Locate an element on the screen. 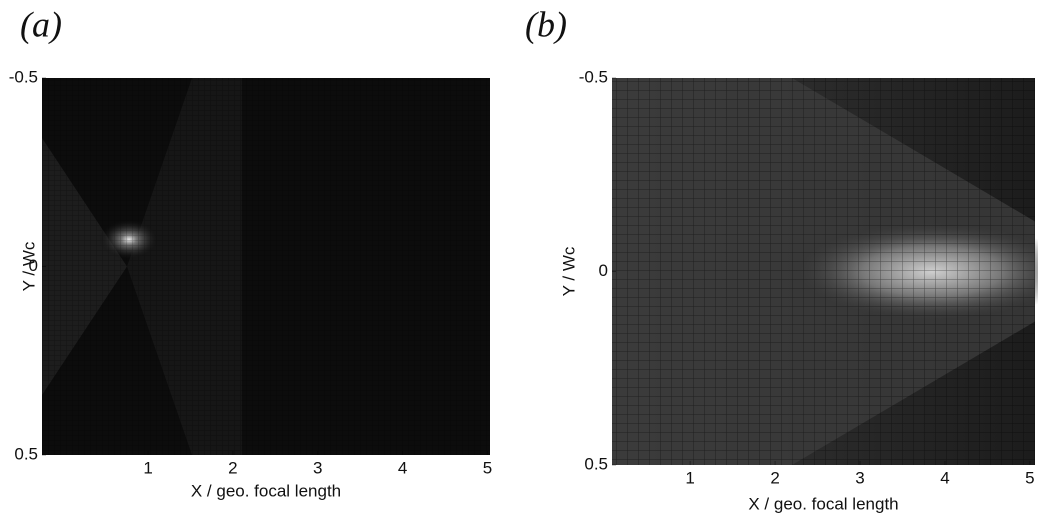 The image size is (1038, 521). panel-label: (a) is located at coordinates (41, 24).